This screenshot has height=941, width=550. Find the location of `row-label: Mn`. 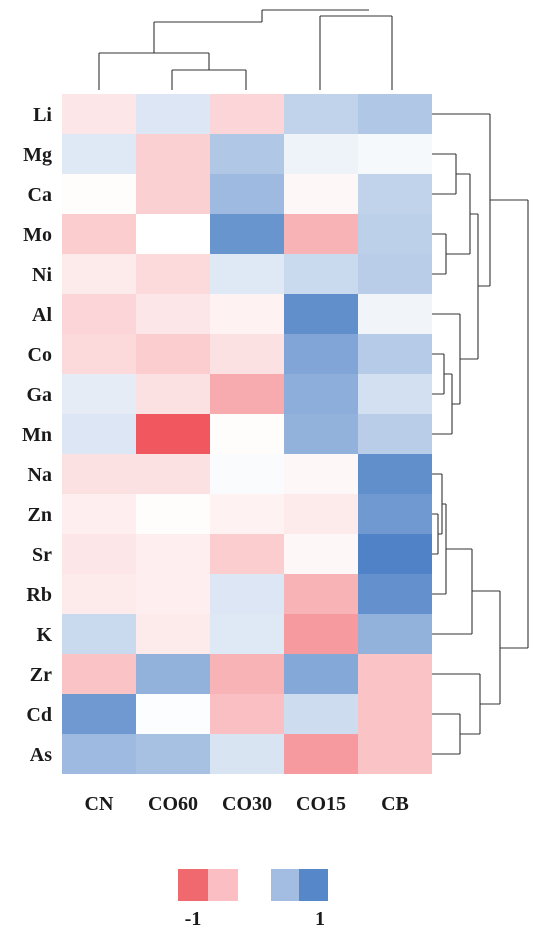

row-label: Mn is located at coordinates (37, 435).